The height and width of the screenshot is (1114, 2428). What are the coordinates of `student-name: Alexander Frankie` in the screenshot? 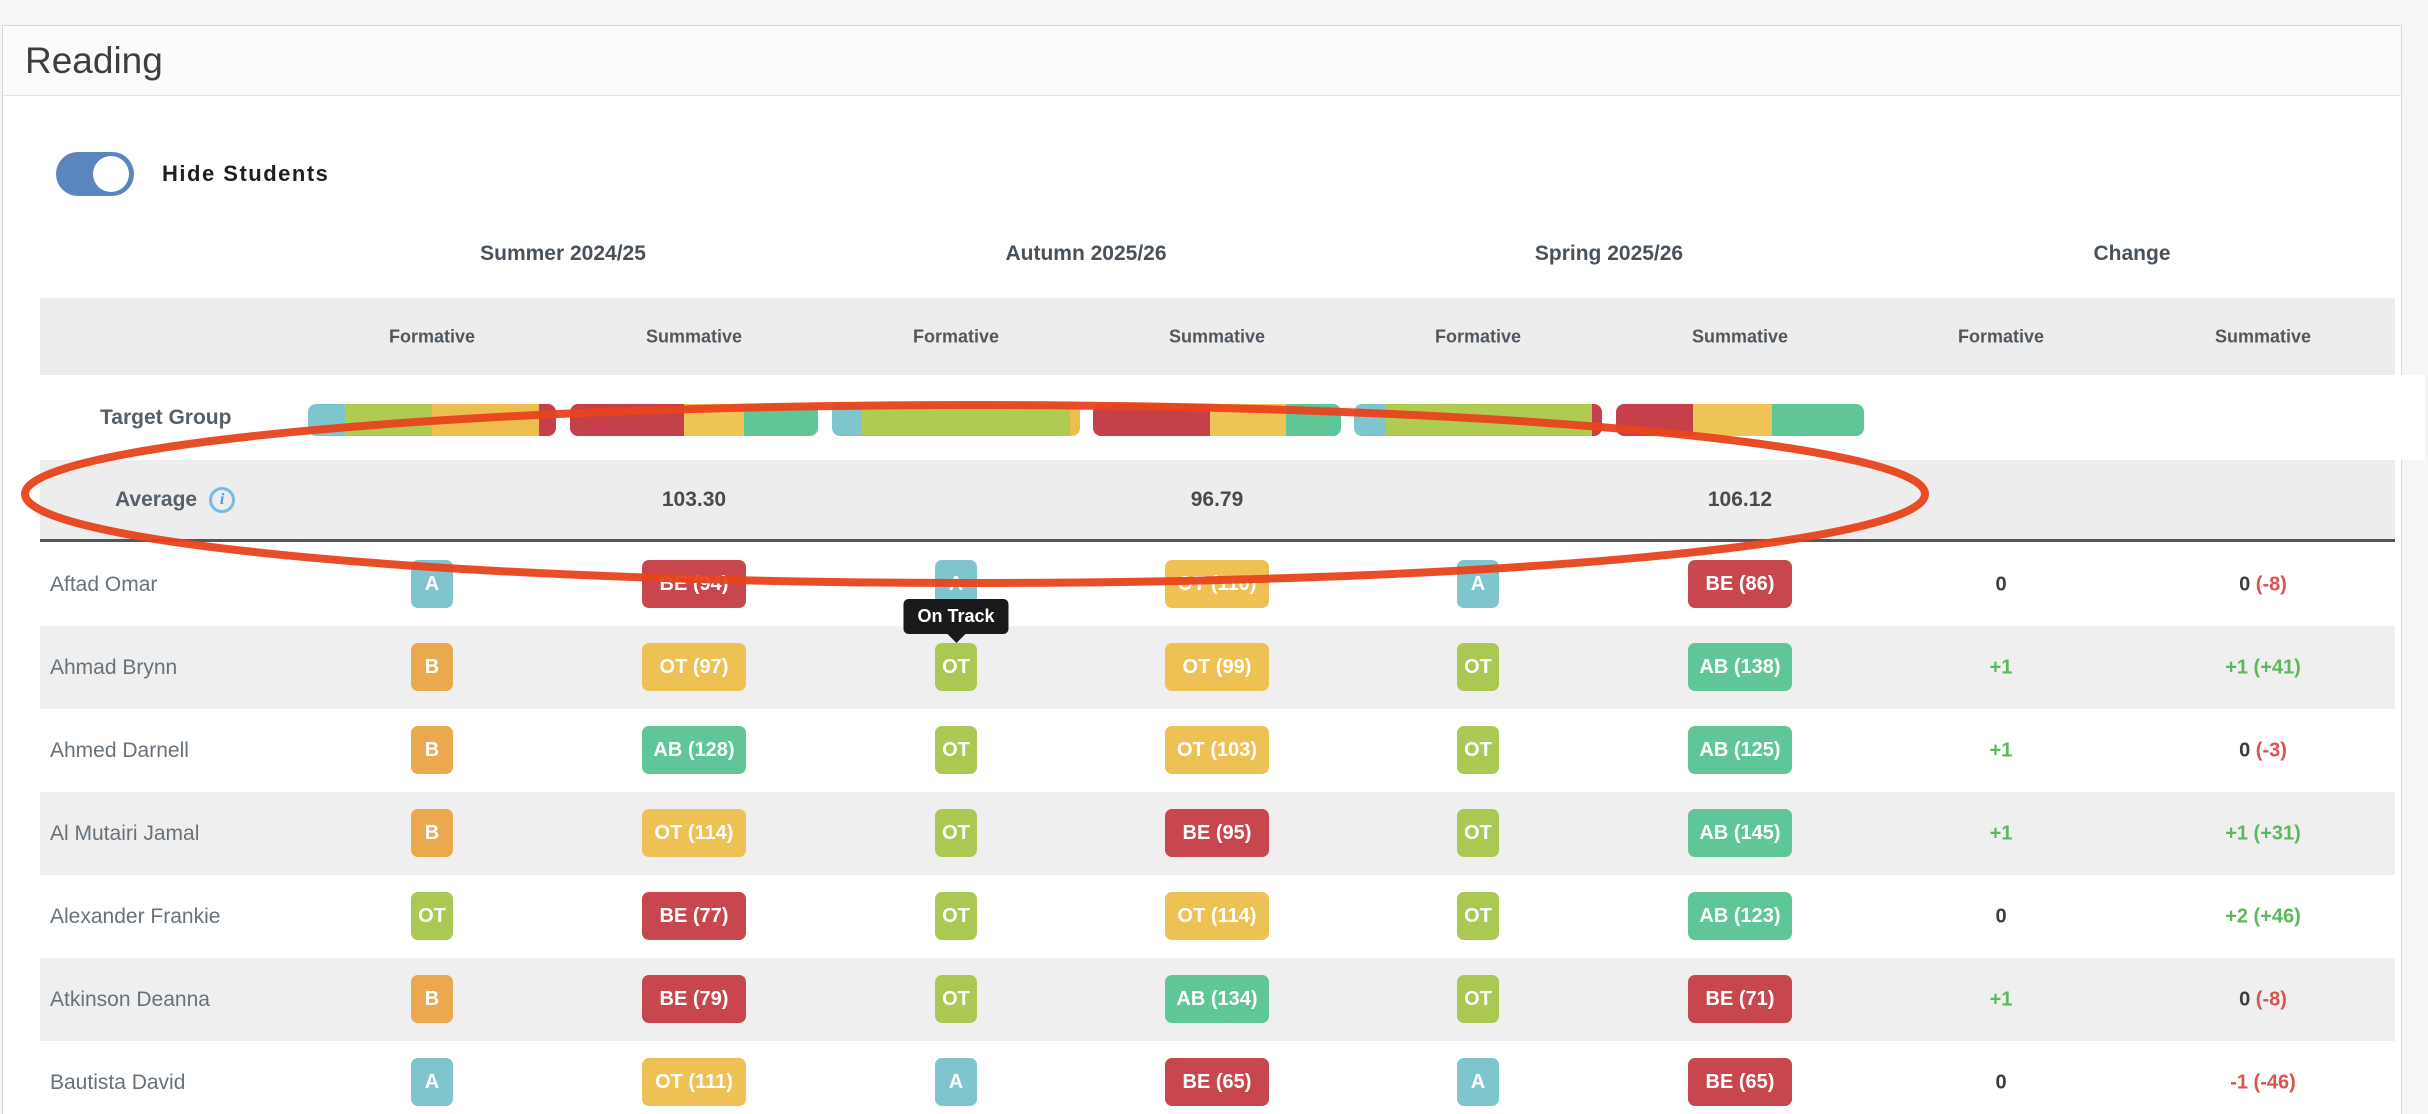 It's located at (135, 916).